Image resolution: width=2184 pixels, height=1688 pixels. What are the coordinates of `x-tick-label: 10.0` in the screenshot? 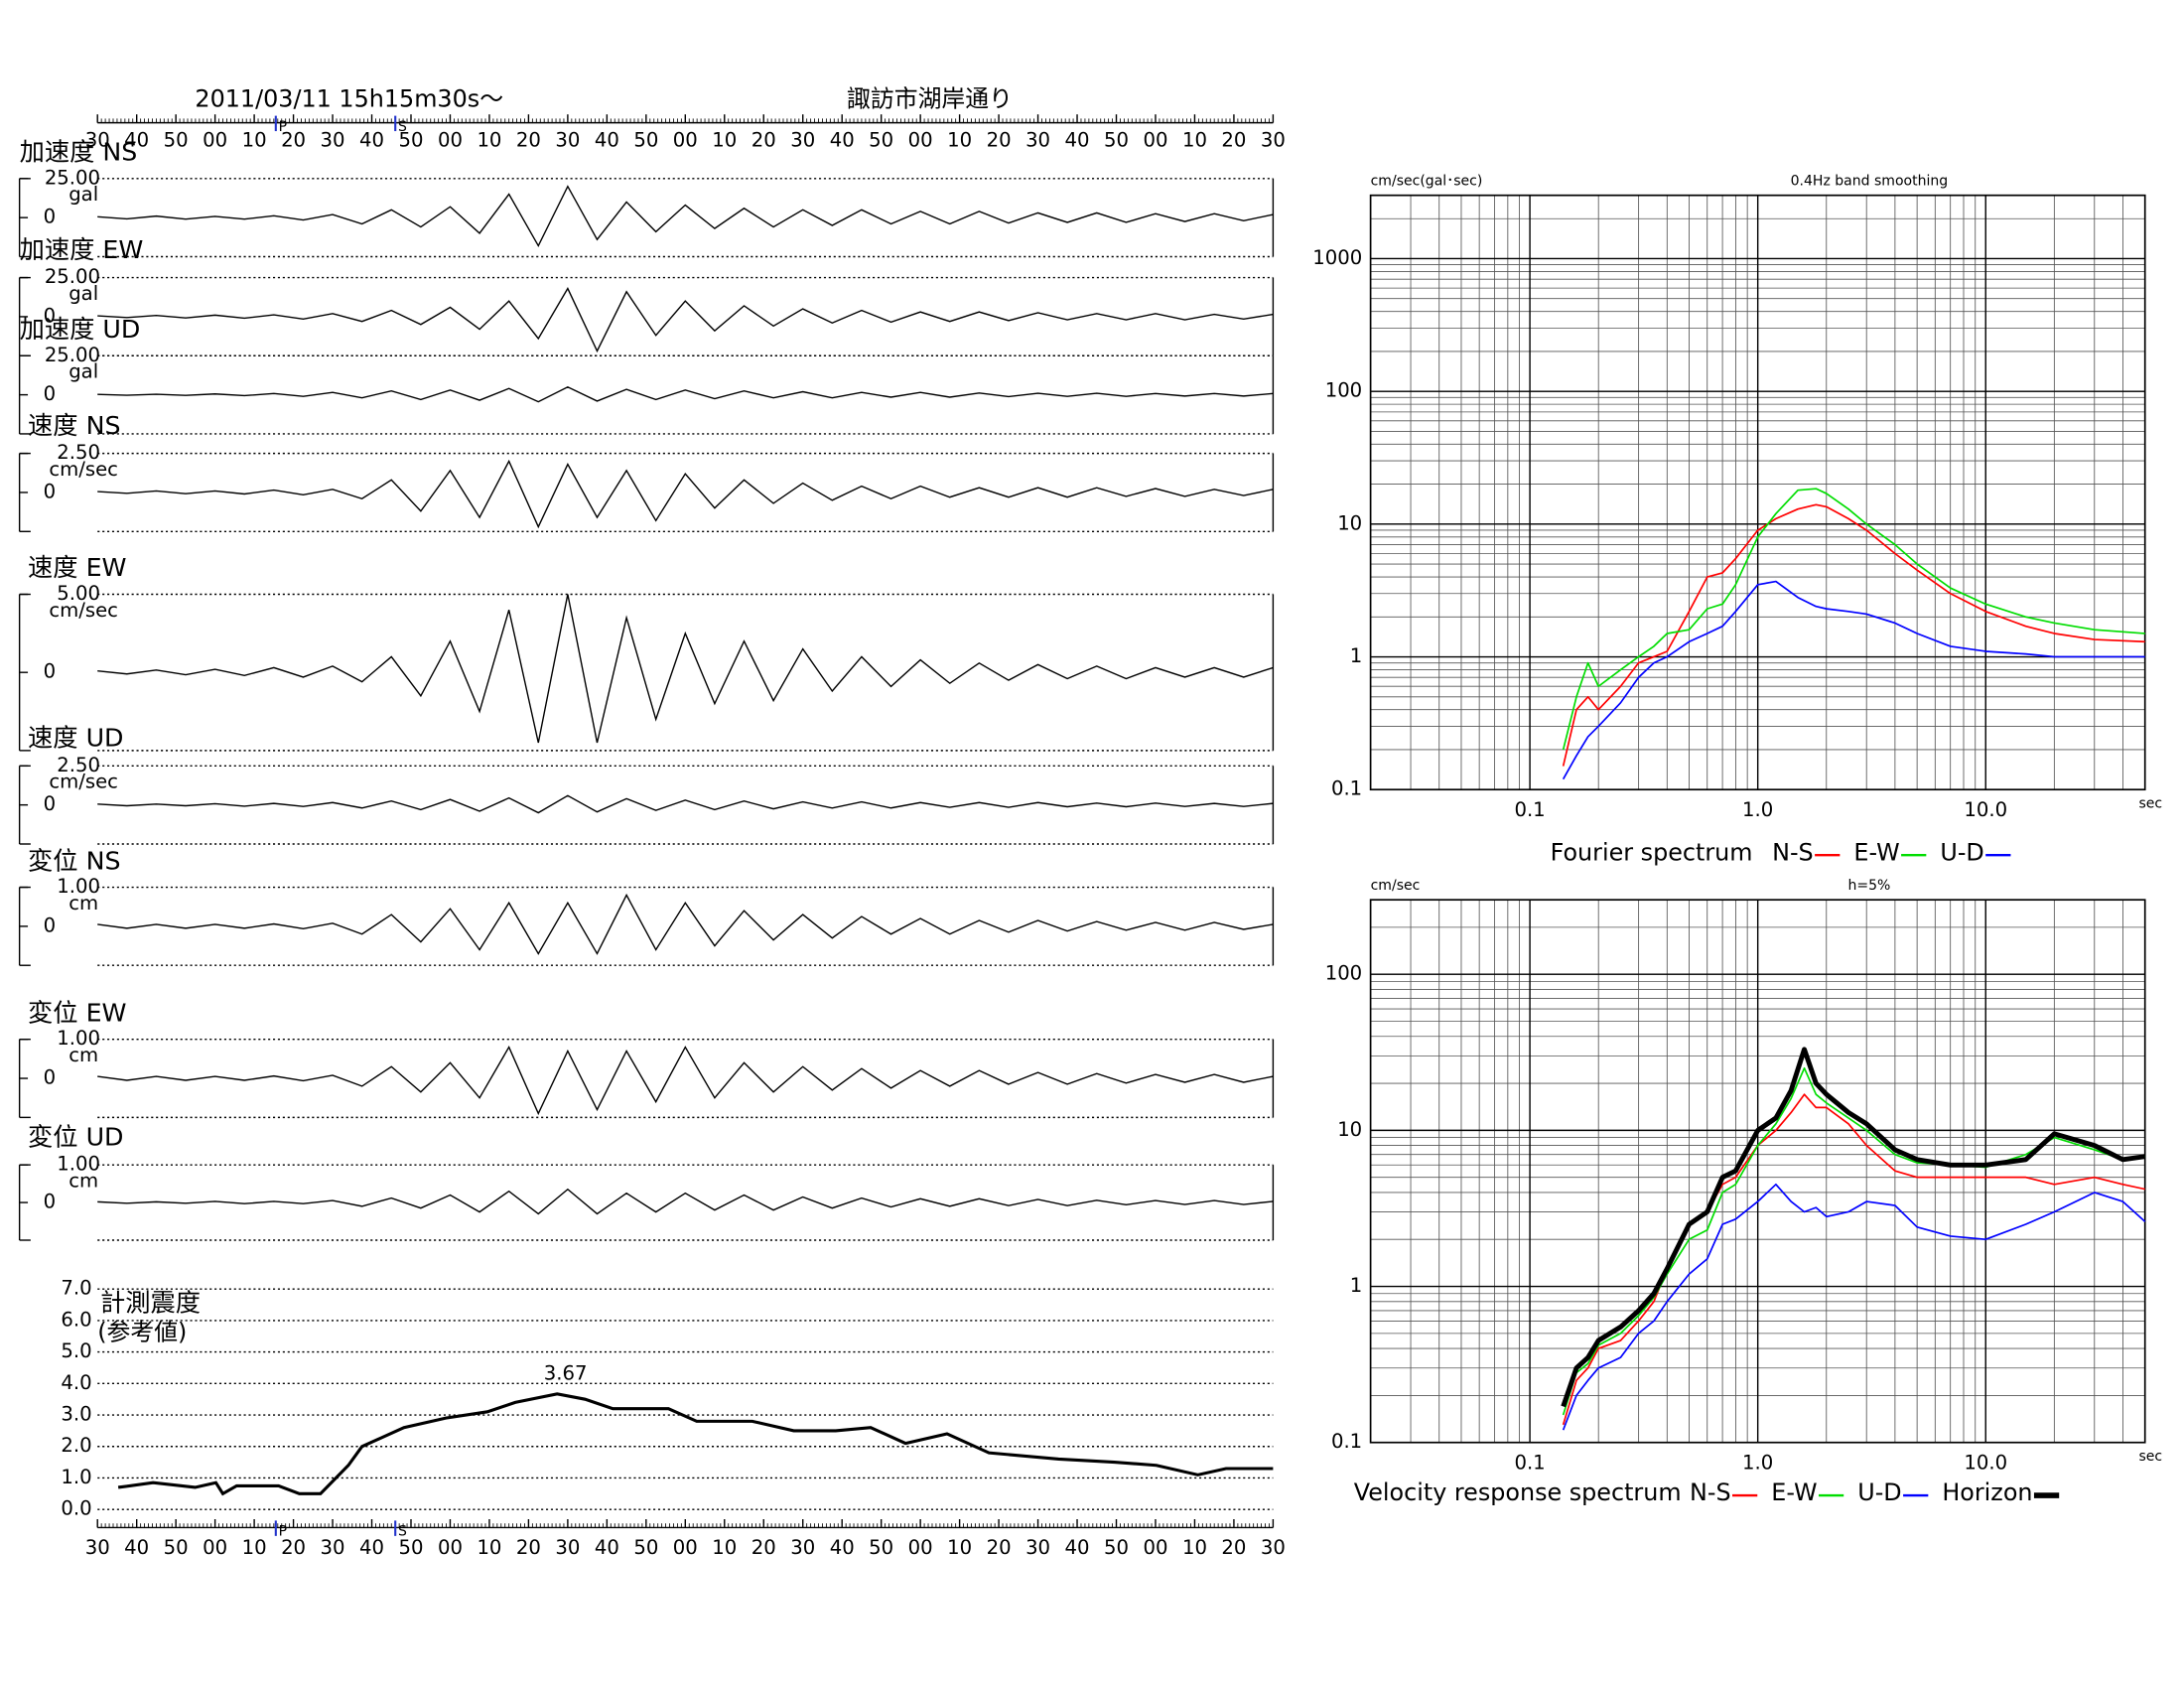 It's located at (1985, 1462).